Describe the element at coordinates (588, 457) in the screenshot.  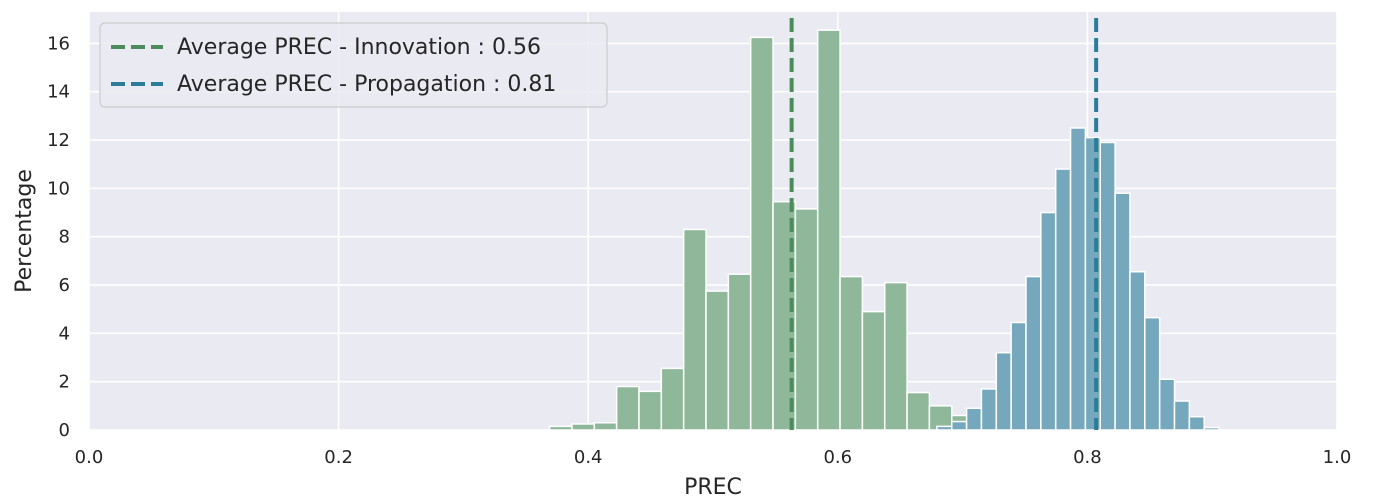
I see `x-tick-label: 0.4` at that location.